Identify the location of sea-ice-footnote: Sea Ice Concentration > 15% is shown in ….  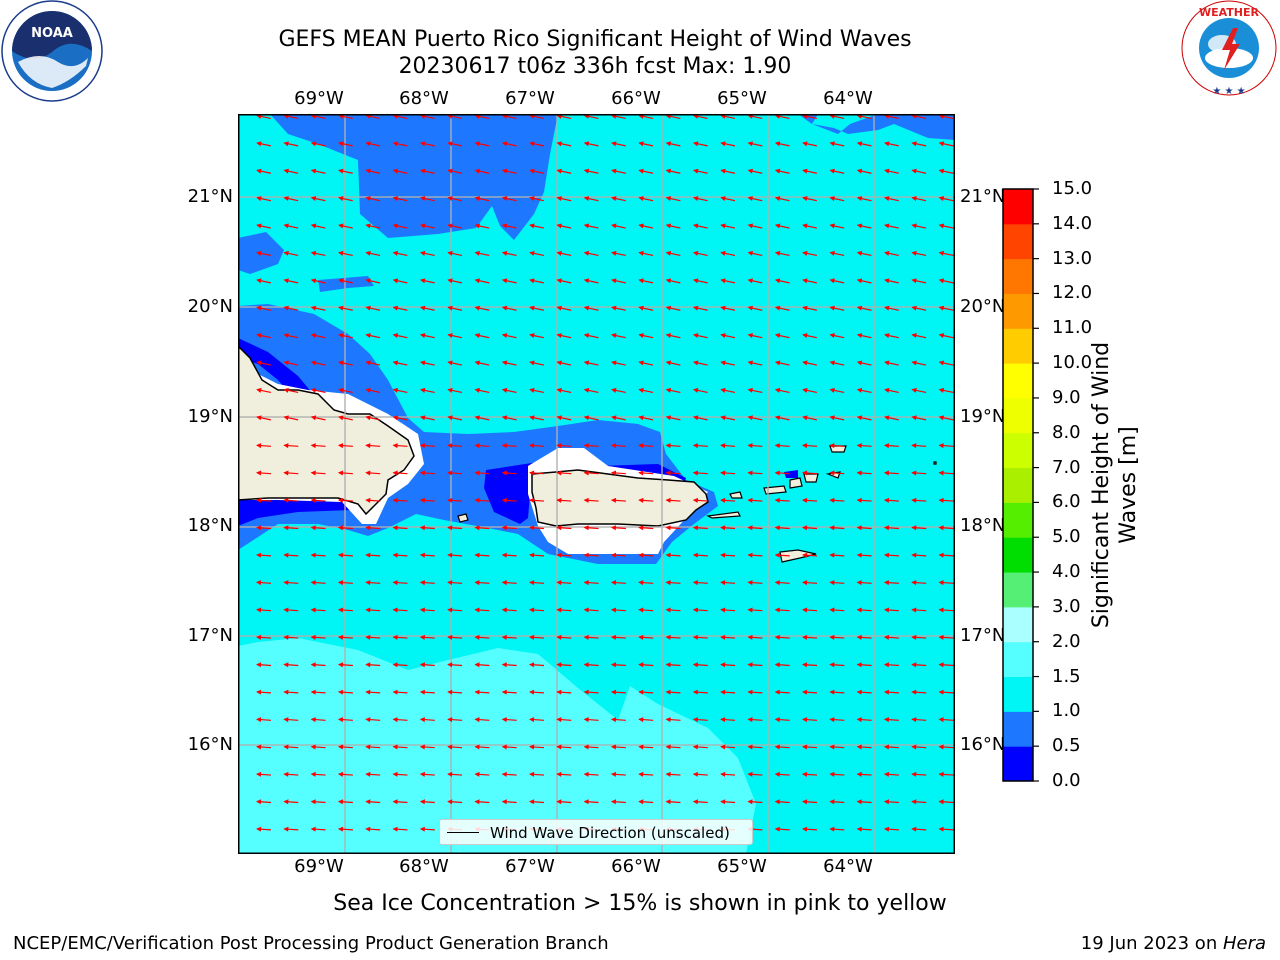
(640, 903).